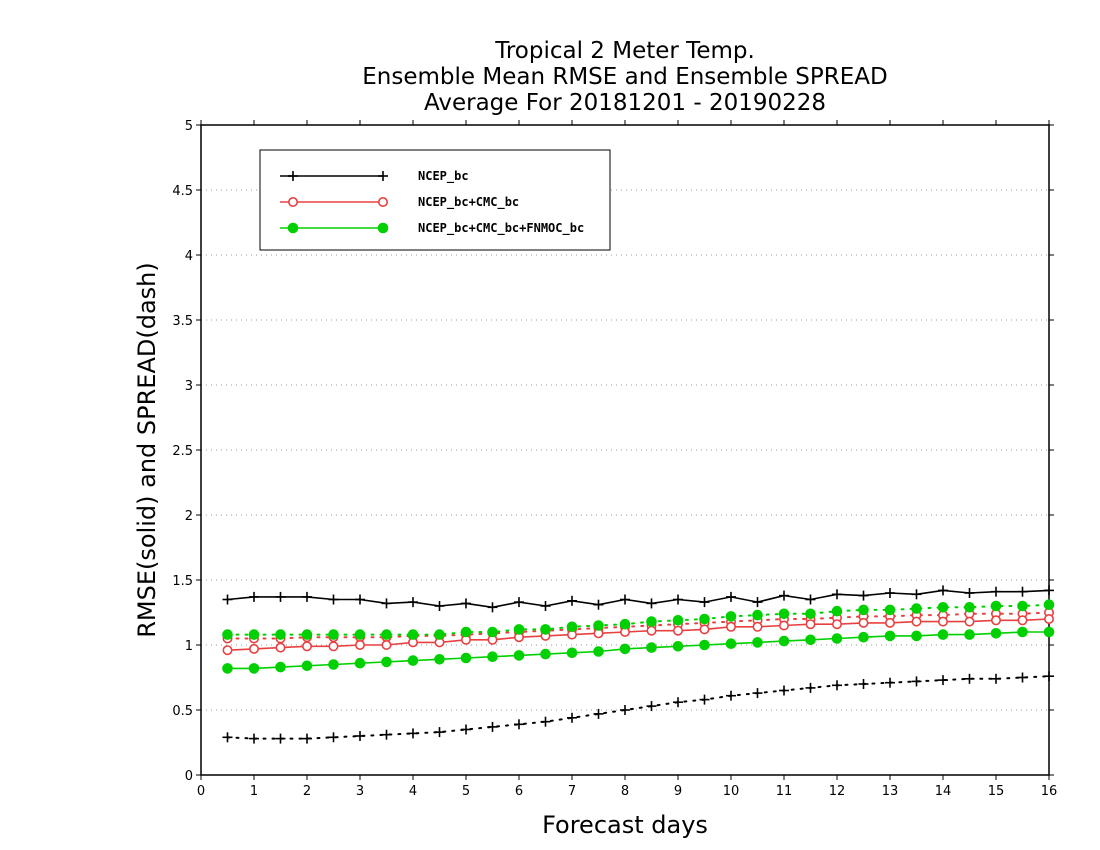 Image resolution: width=1100 pixels, height=850 pixels. What do you see at coordinates (678, 791) in the screenshot?
I see `x-tick-label: 9` at bounding box center [678, 791].